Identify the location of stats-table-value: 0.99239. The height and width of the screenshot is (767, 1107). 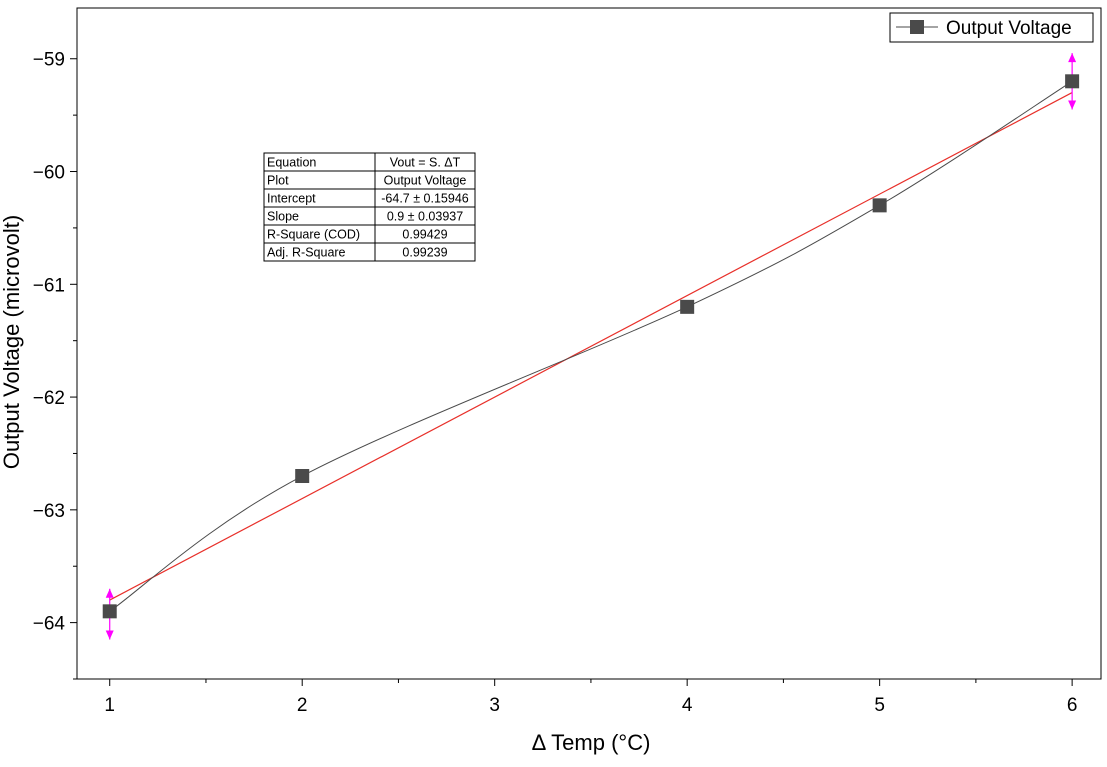
(424, 253).